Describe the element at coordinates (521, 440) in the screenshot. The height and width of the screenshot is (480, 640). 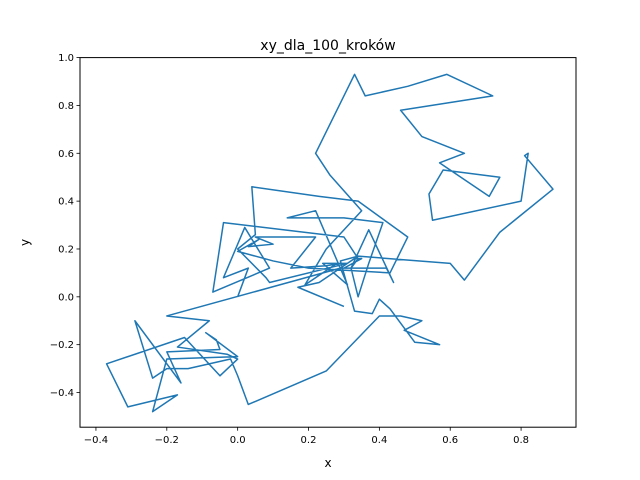
I see `x-tick-label: 0.8` at that location.